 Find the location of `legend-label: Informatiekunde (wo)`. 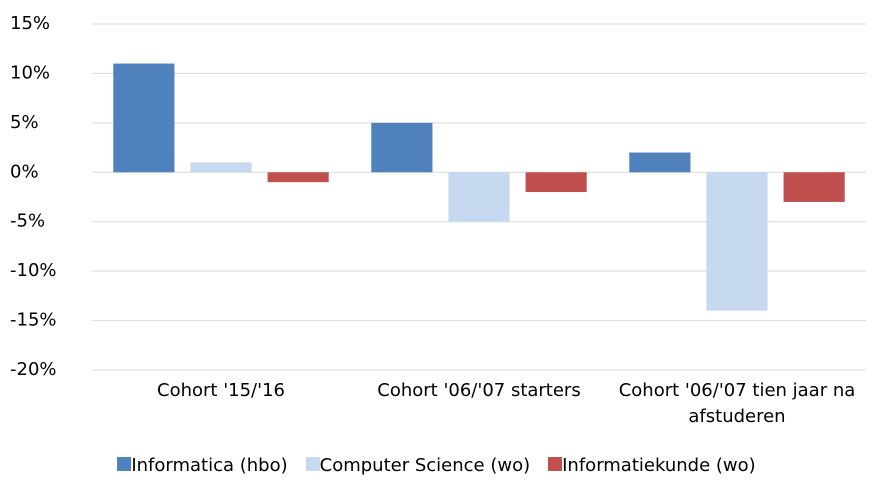

legend-label: Informatiekunde (wo) is located at coordinates (659, 465).